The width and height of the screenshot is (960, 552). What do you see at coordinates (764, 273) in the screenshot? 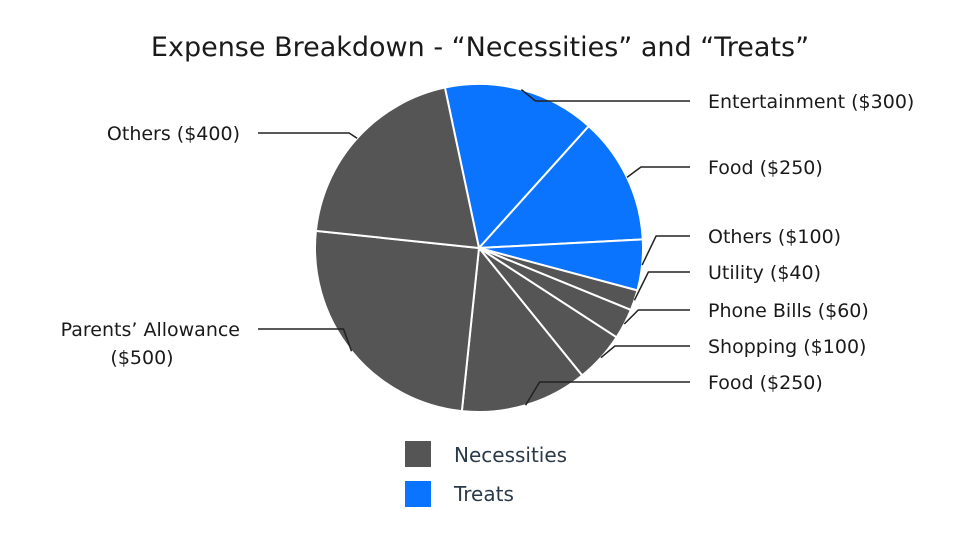
I see `slice-label: Utility ($40)` at bounding box center [764, 273].